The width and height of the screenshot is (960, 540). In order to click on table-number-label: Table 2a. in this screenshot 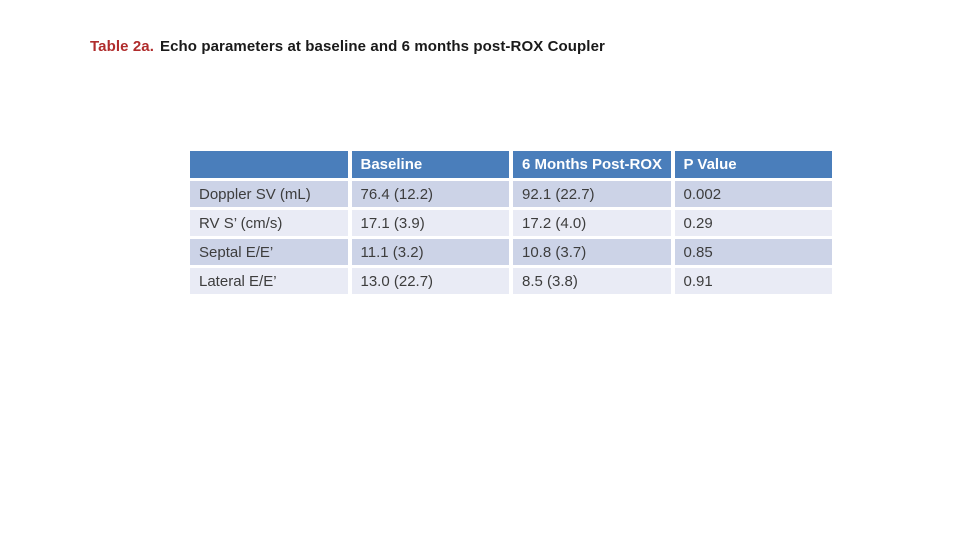, I will do `click(122, 46)`.